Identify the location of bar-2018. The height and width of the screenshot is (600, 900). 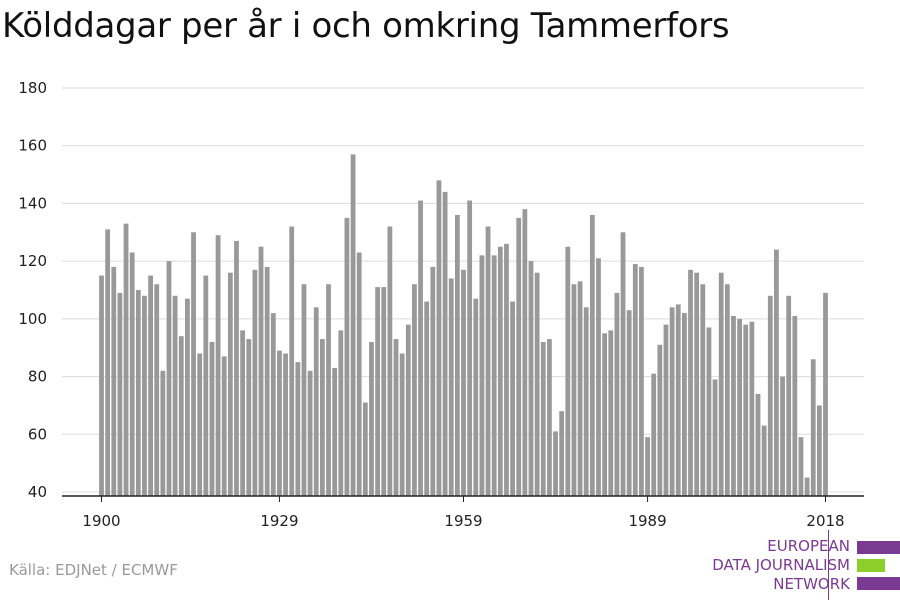
(825, 394).